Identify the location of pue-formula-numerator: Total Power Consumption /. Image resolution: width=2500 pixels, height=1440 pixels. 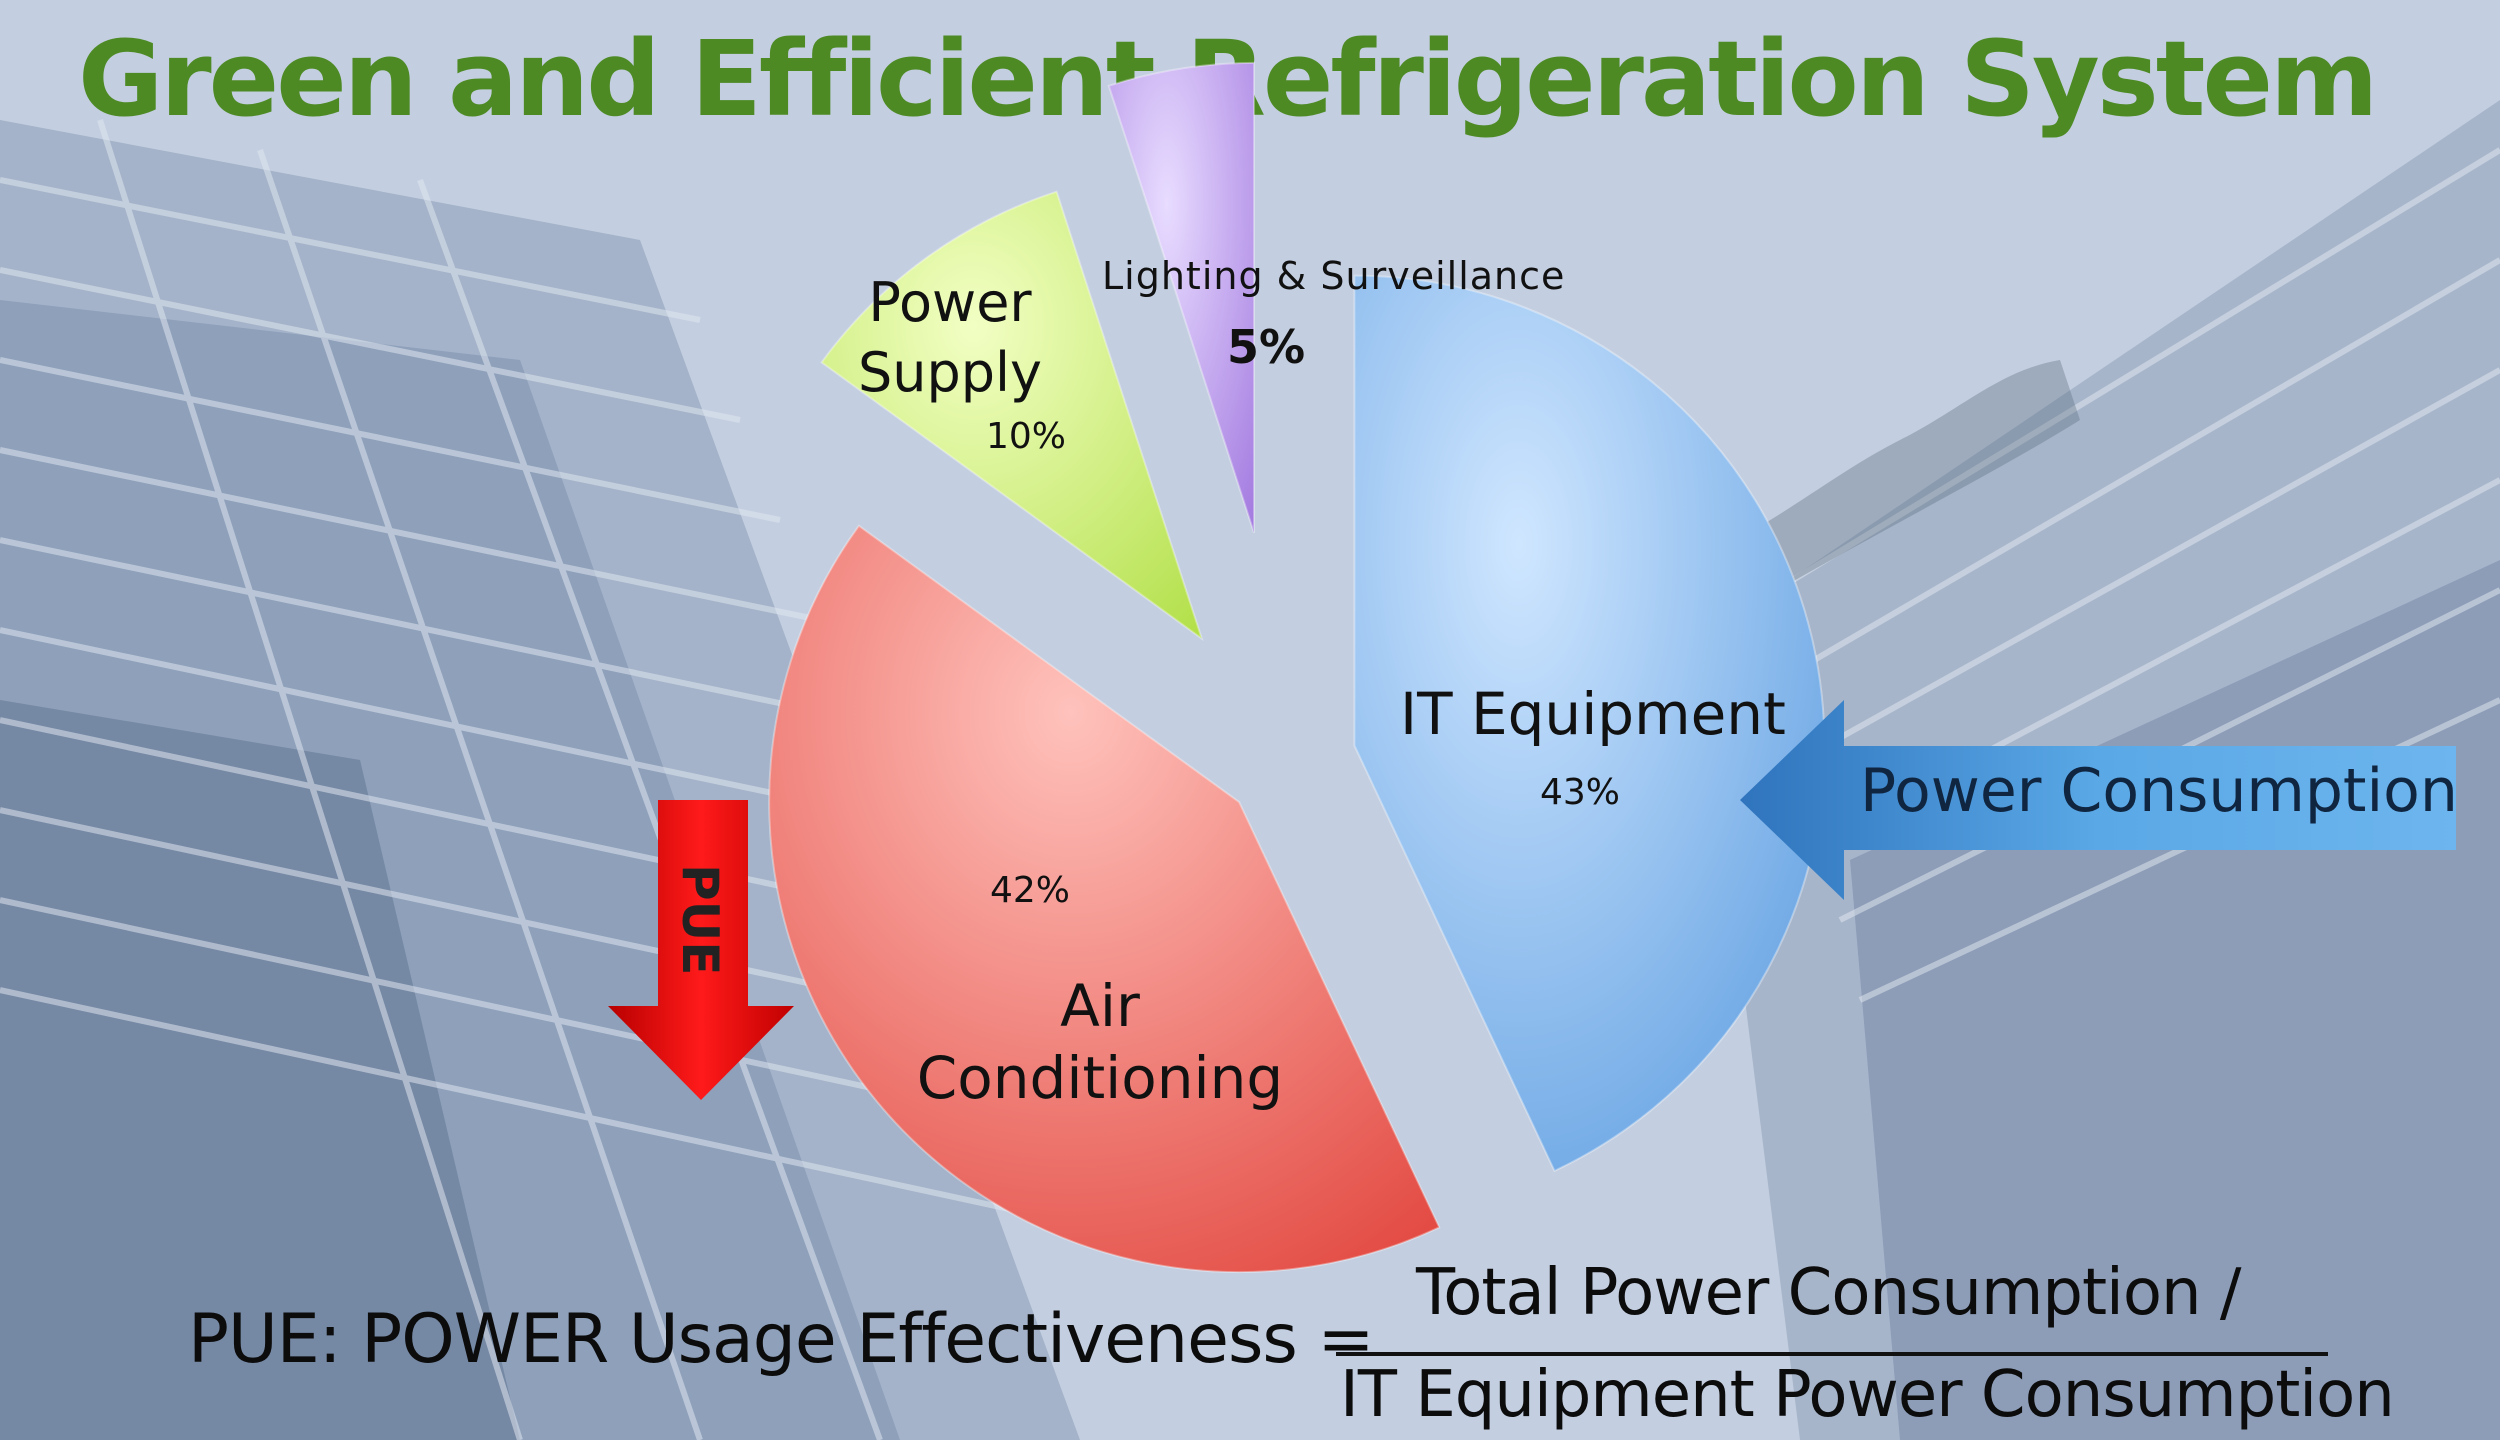
(1828, 1293).